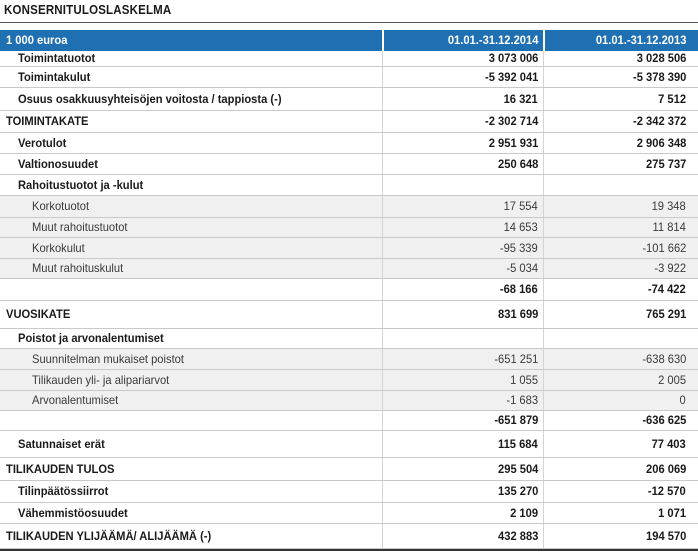 The width and height of the screenshot is (698, 552). I want to click on table-row: Muut rahoituskulut -5 034 -3 922, so click(349, 269).